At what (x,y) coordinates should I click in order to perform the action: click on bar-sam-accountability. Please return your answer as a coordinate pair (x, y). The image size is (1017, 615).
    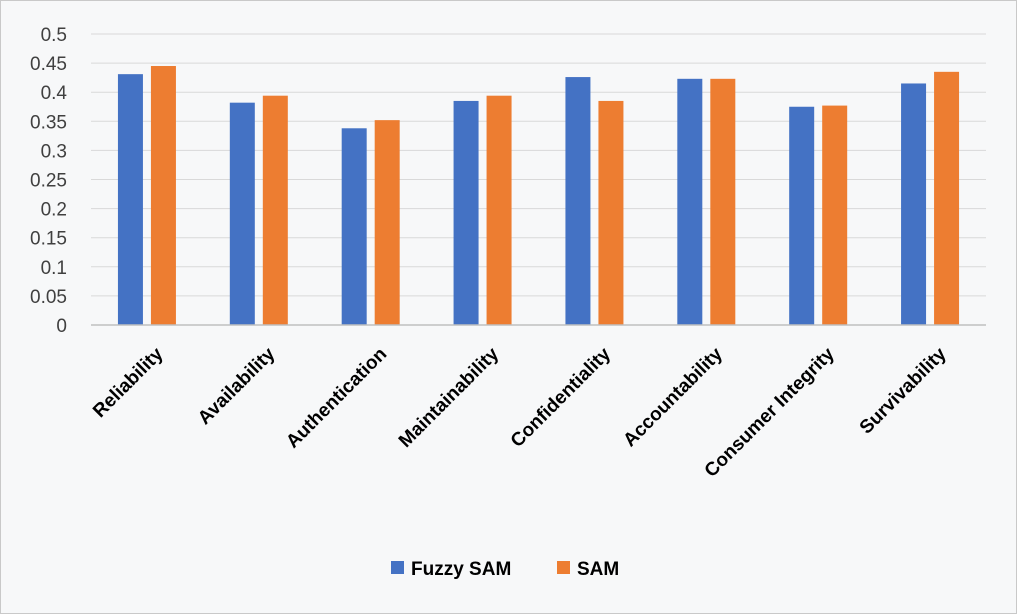
    Looking at the image, I should click on (723, 202).